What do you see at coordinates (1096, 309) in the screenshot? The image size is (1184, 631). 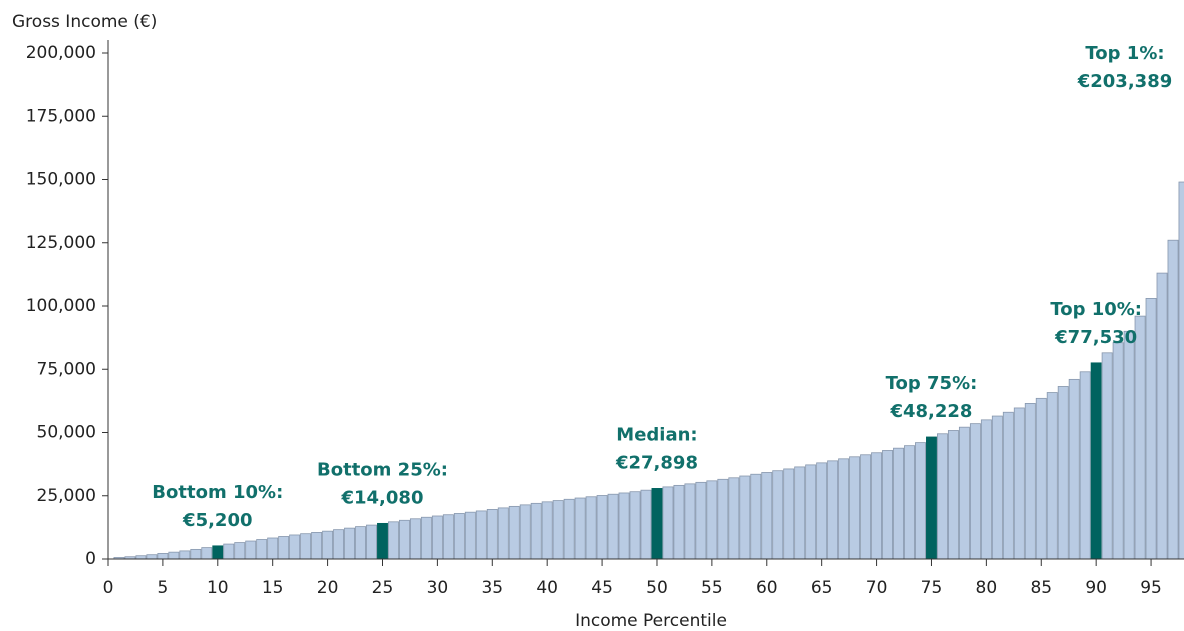 I see `annotation-label: Top 10%:` at bounding box center [1096, 309].